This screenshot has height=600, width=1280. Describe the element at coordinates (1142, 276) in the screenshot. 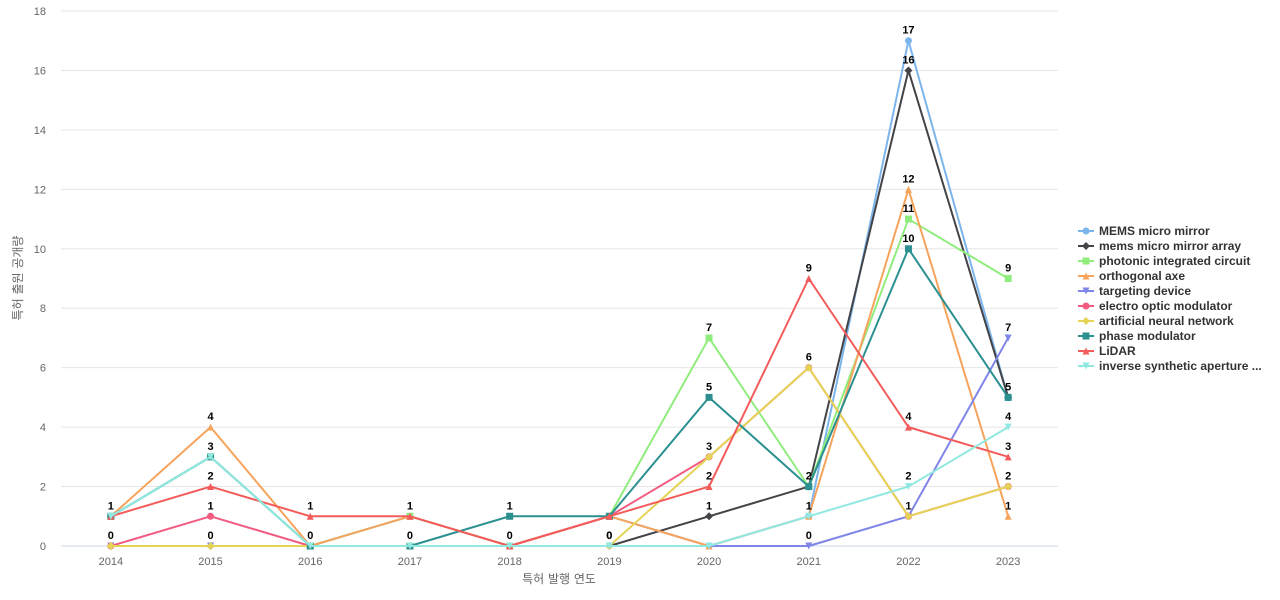

I see `legend-label: orthogonal axe` at that location.